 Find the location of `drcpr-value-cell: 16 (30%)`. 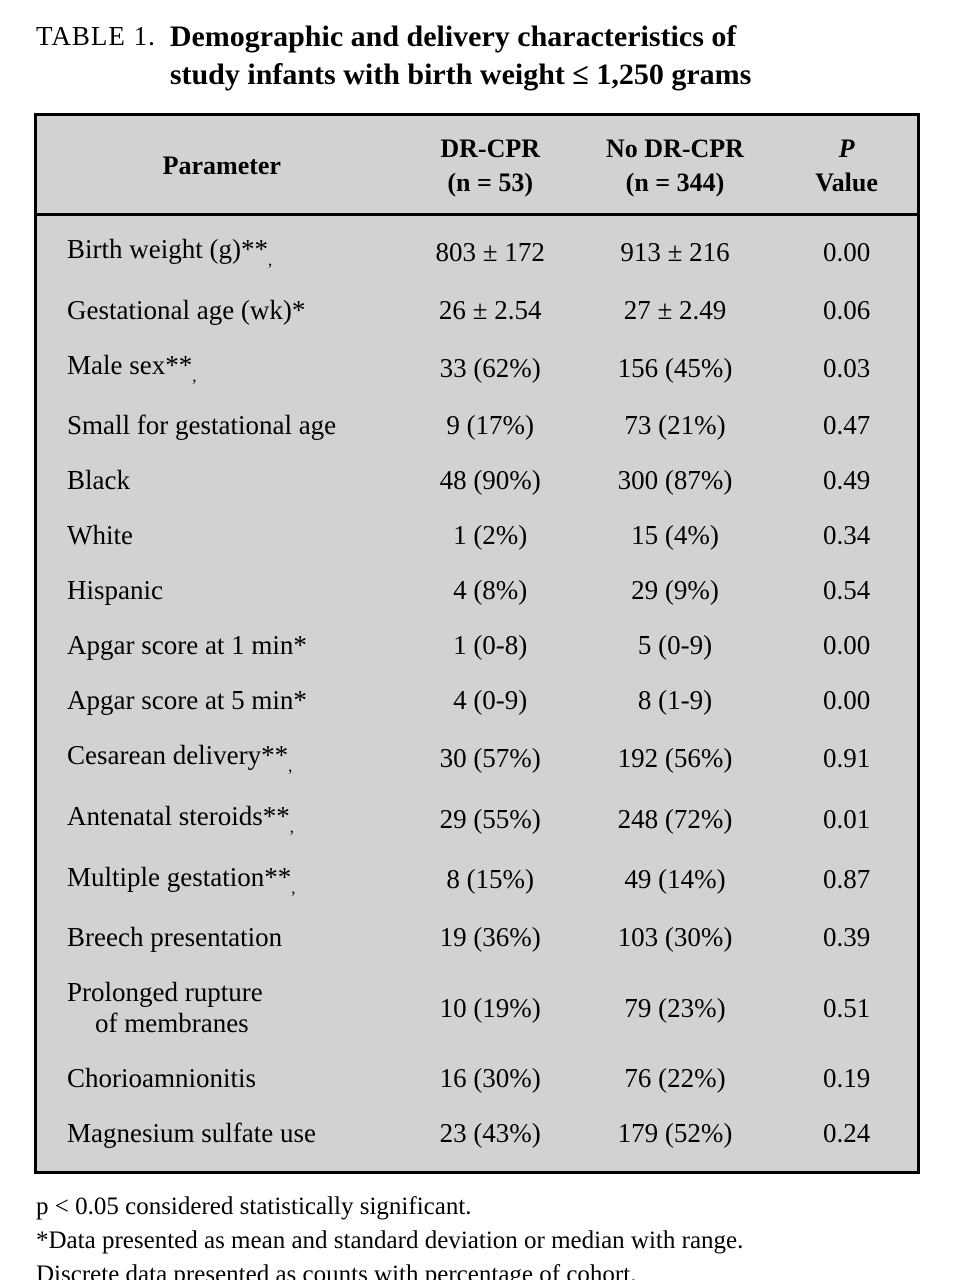

drcpr-value-cell: 16 (30%) is located at coordinates (490, 1078).